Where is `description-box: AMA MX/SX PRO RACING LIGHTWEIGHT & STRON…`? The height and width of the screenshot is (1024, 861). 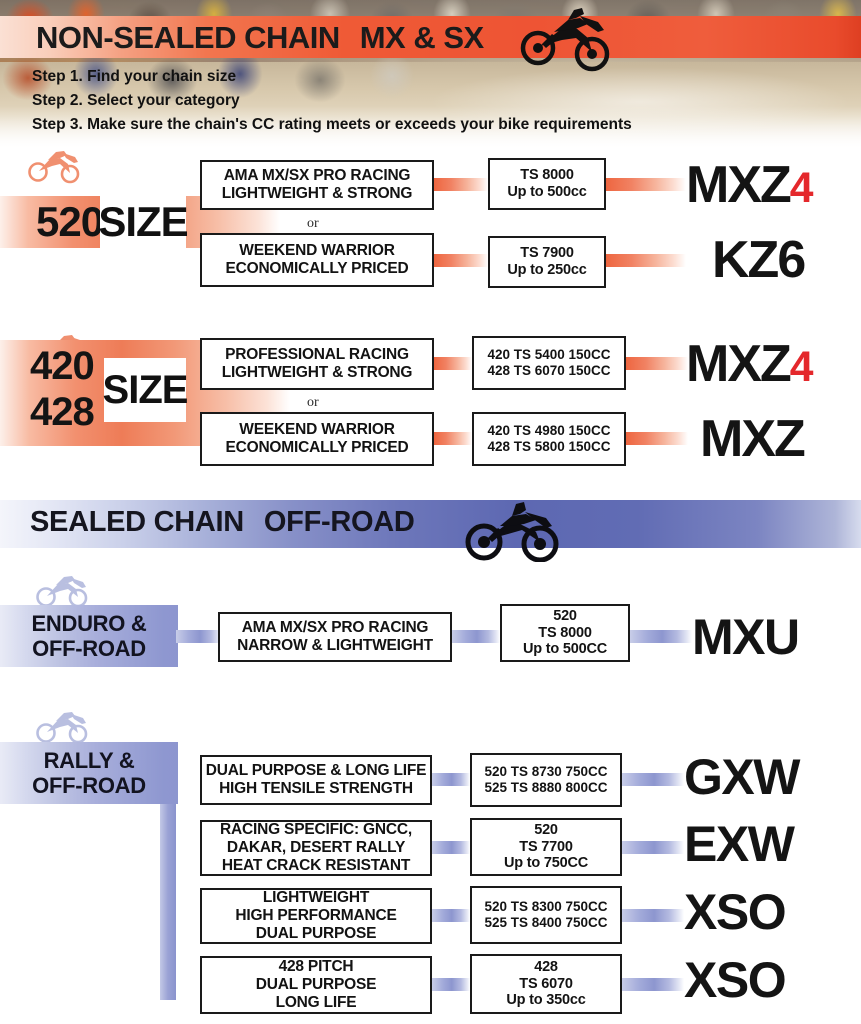
description-box: AMA MX/SX PRO RACING LIGHTWEIGHT & STRON… is located at coordinates (317, 185).